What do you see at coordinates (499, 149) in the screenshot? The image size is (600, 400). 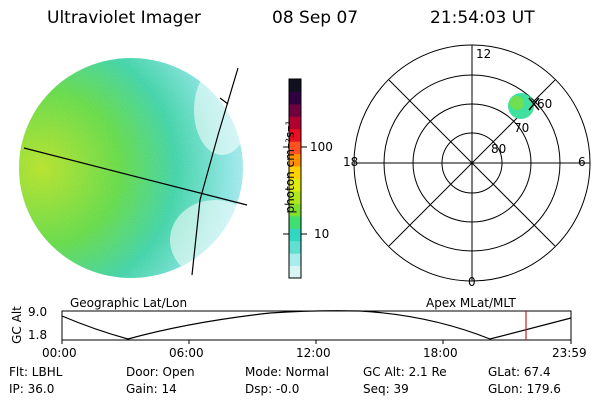 I see `lat-label-80: 80` at bounding box center [499, 149].